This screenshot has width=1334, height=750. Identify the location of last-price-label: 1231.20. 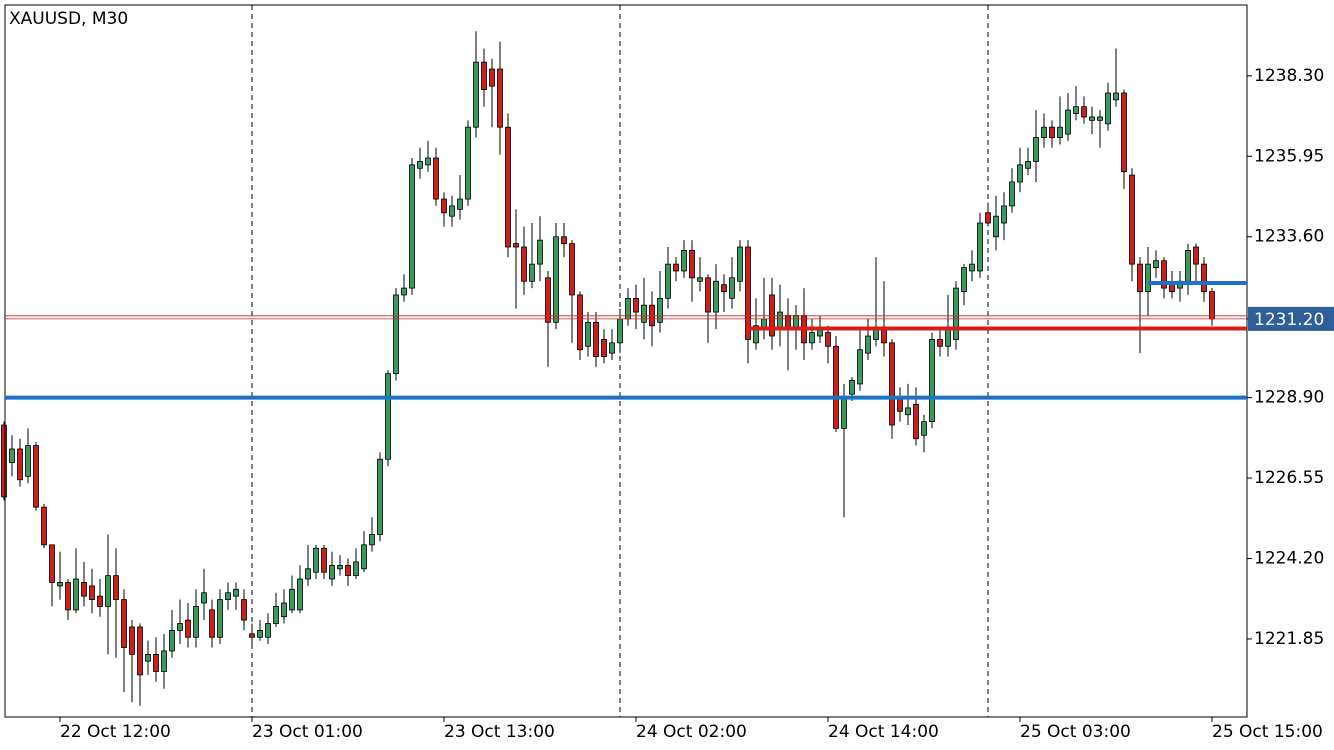
(1289, 320).